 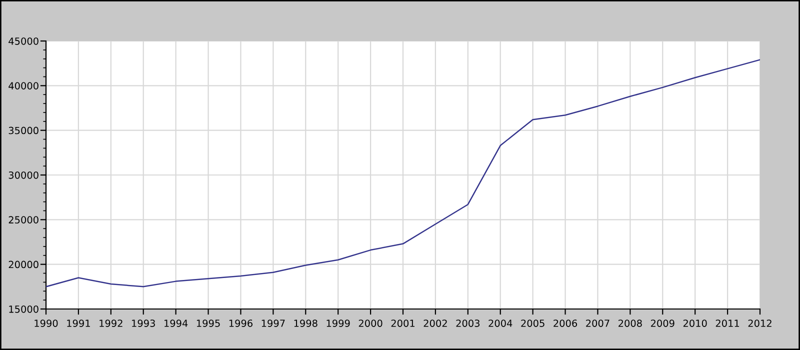 I want to click on x-tick-label: 2004, so click(x=500, y=323).